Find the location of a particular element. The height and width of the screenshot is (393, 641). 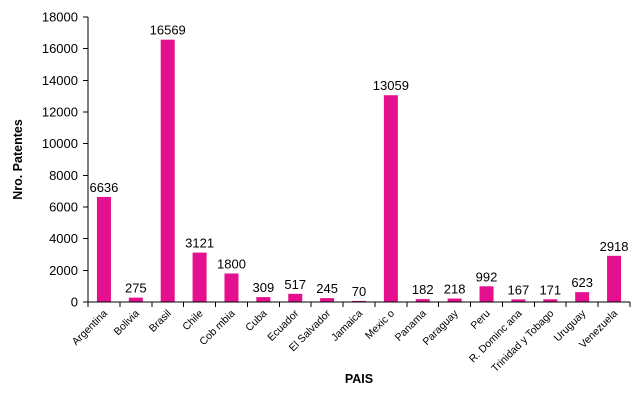

y-tick-label: 10000 is located at coordinates (60, 143).